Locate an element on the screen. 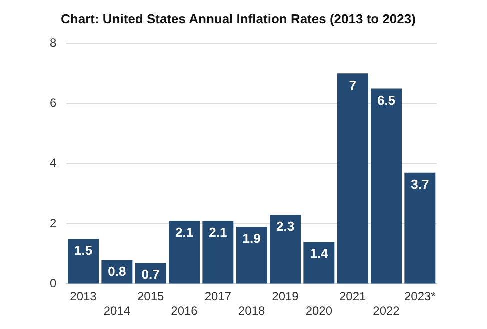 The width and height of the screenshot is (487, 329). x-tick-label: 2020 is located at coordinates (319, 311).